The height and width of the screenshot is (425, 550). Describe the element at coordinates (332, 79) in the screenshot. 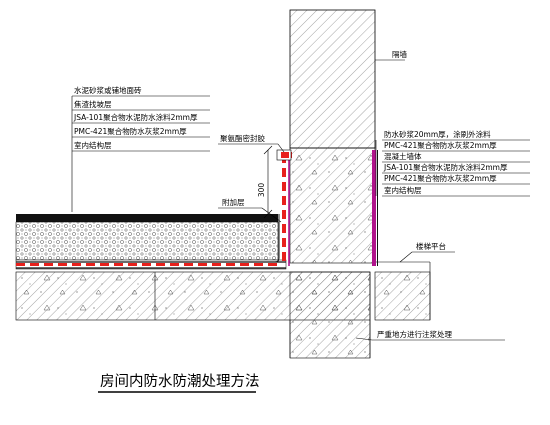

I see `partition-wall` at that location.